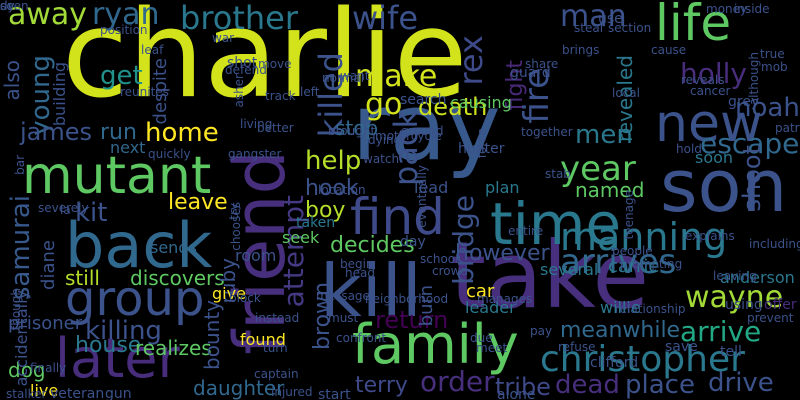 This screenshot has height=400, width=800. Describe the element at coordinates (381, 386) in the screenshot. I see `cloud-word: terry` at that location.